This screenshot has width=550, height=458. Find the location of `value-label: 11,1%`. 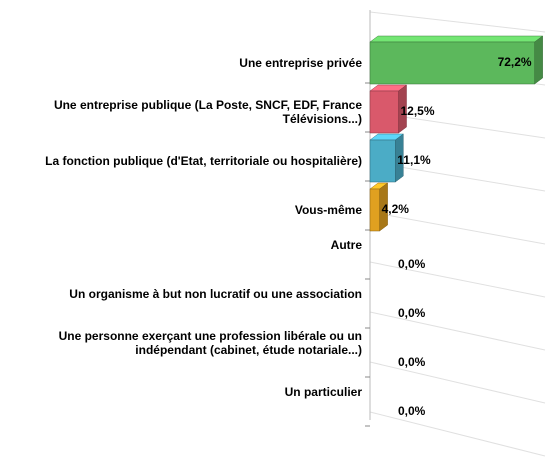

value-label: 11,1% is located at coordinates (414, 160).